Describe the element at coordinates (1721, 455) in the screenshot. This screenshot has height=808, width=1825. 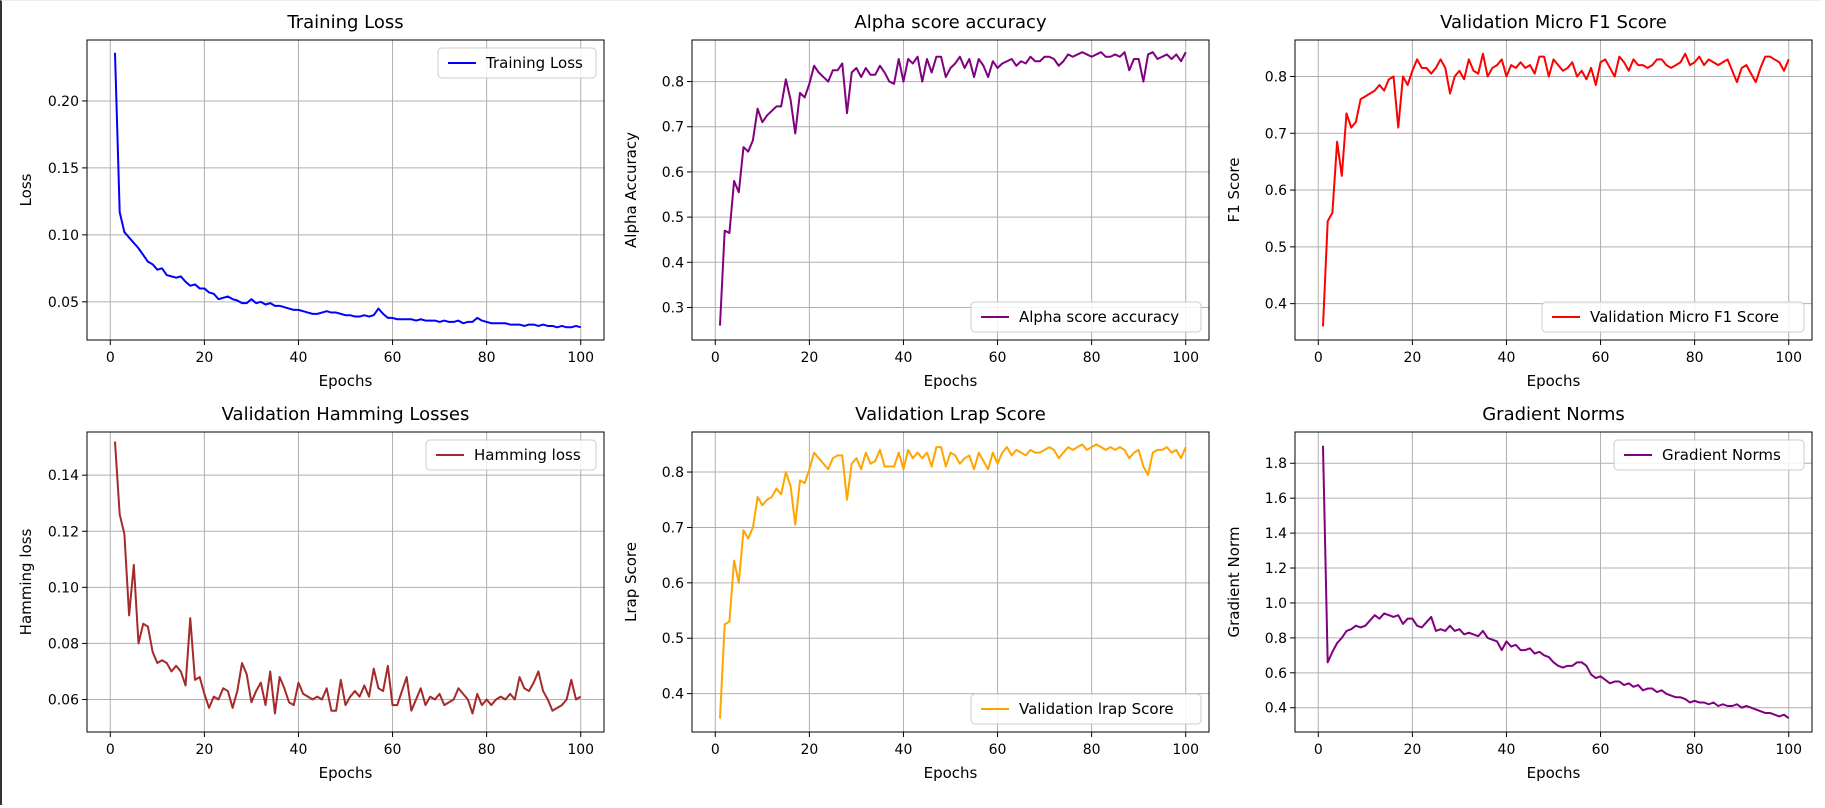
I see `legend-label: Gradient Norms` at that location.